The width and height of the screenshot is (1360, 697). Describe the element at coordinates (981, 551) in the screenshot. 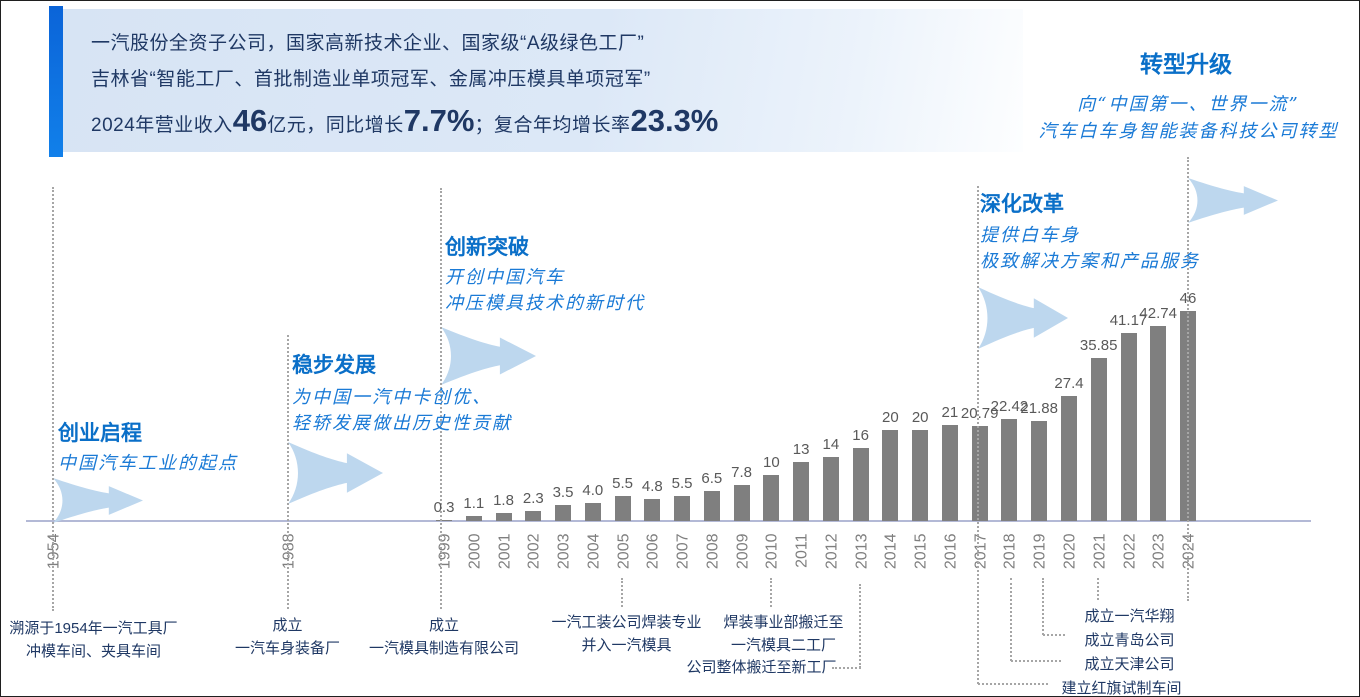

I see `year-tick-2017: 2017` at that location.